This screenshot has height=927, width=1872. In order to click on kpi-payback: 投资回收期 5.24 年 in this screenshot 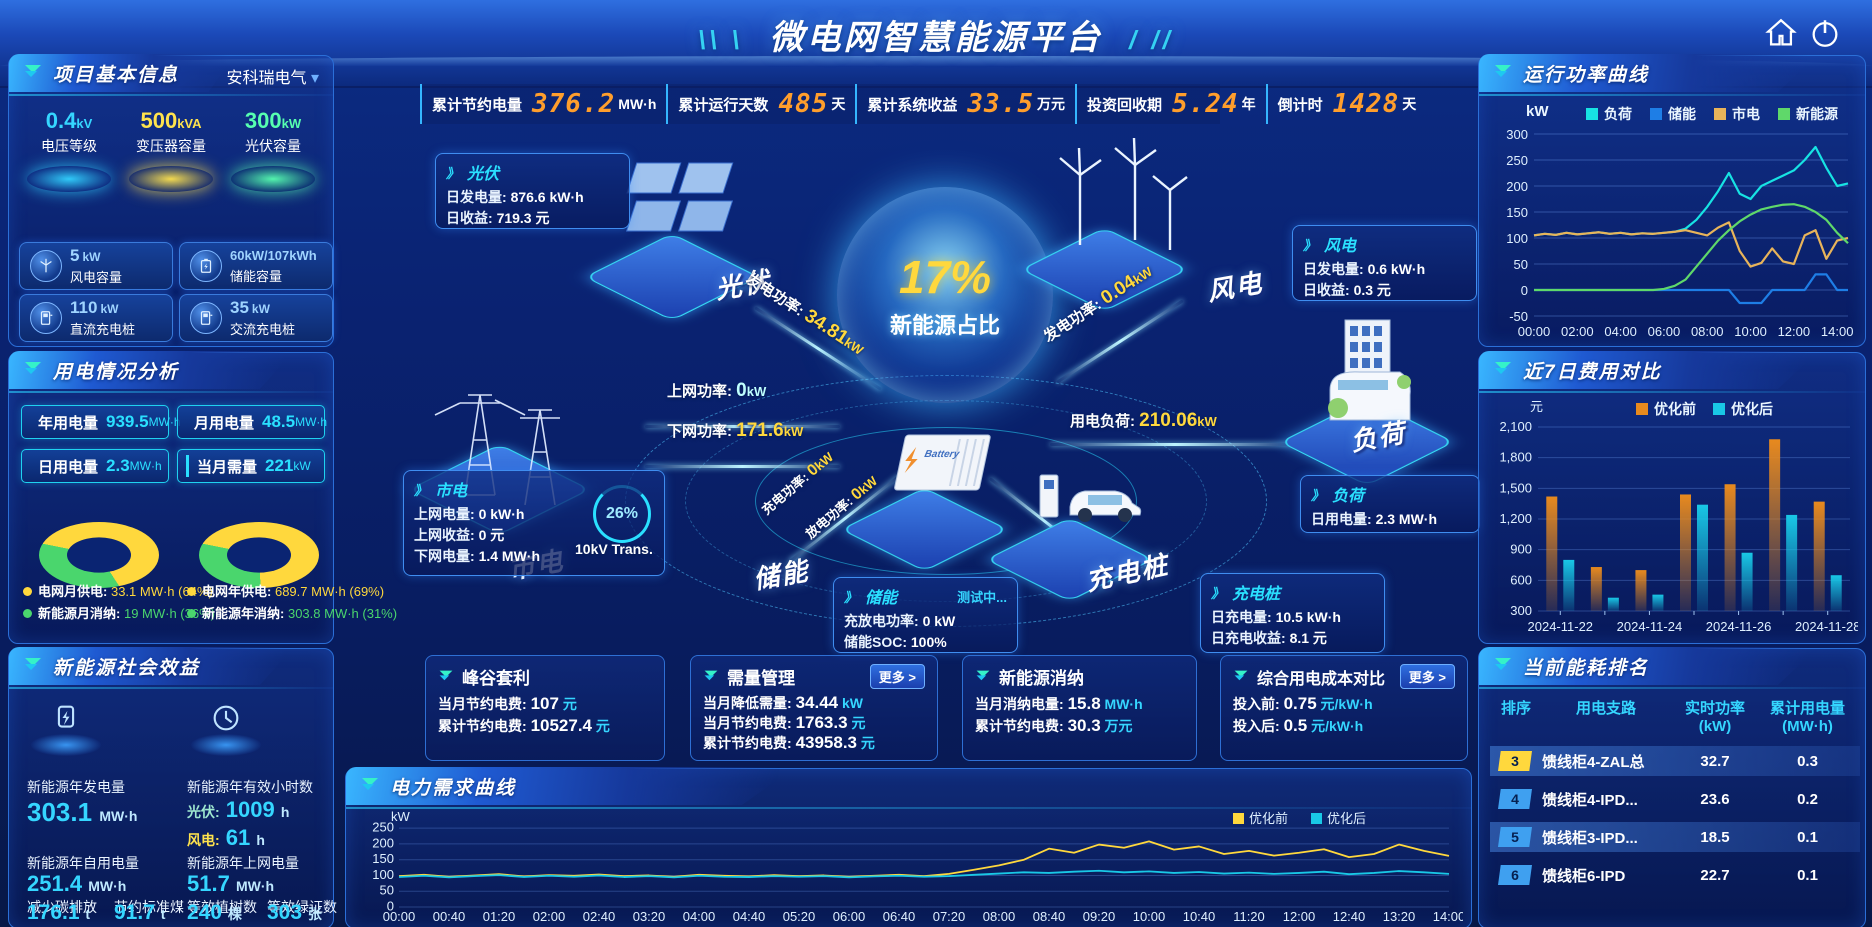, I will do `click(1170, 104)`.